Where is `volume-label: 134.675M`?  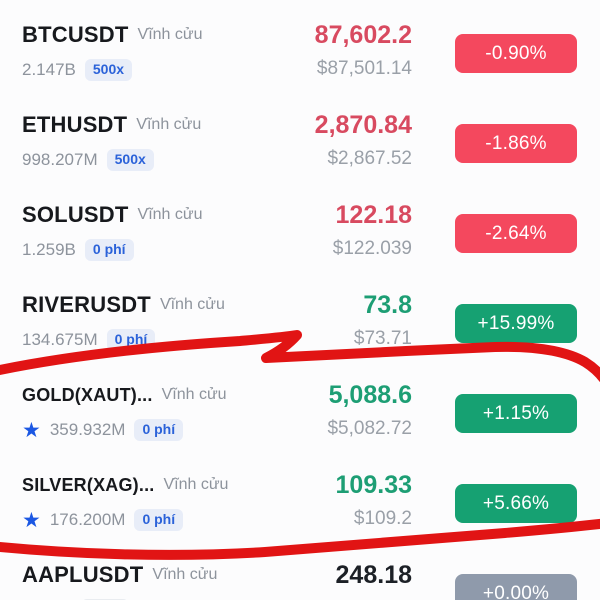
volume-label: 134.675M is located at coordinates (60, 339).